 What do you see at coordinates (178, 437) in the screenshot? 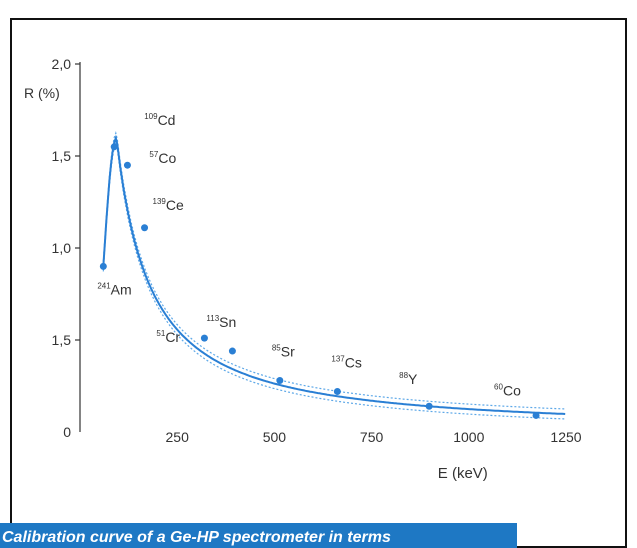
I see `x-tick-label: 250` at bounding box center [178, 437].